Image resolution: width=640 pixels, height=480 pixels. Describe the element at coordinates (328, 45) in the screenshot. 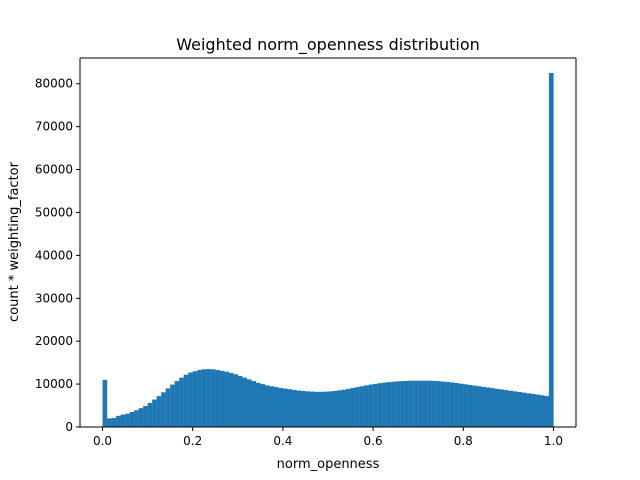

I see `chart-title: Weighted norm_openness distribution` at that location.